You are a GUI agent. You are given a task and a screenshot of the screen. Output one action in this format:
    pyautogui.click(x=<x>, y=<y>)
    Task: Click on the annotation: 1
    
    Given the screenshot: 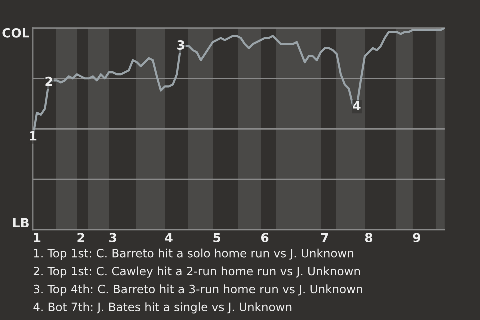 What is the action you would take?
    pyautogui.click(x=33, y=136)
    